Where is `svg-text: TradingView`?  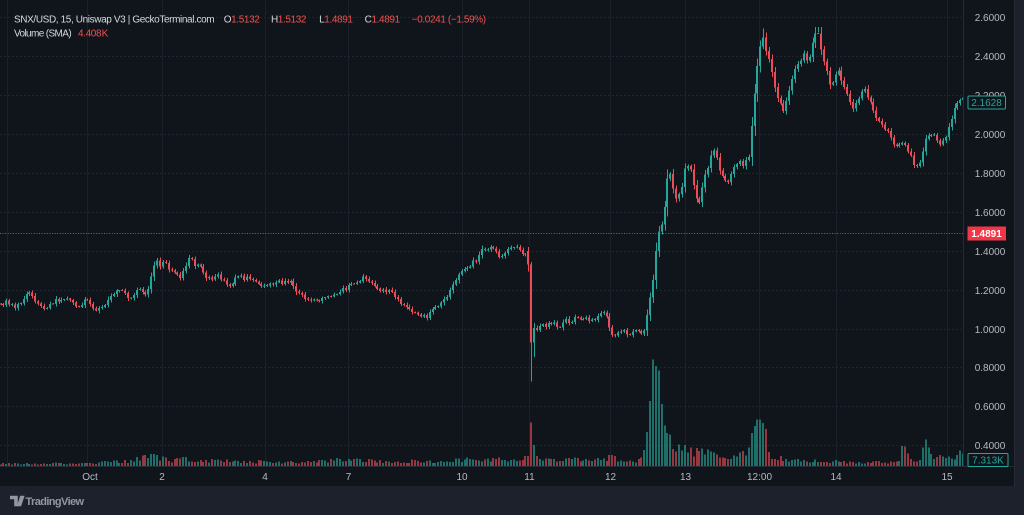
svg-text: TradingView is located at coordinates (55, 502).